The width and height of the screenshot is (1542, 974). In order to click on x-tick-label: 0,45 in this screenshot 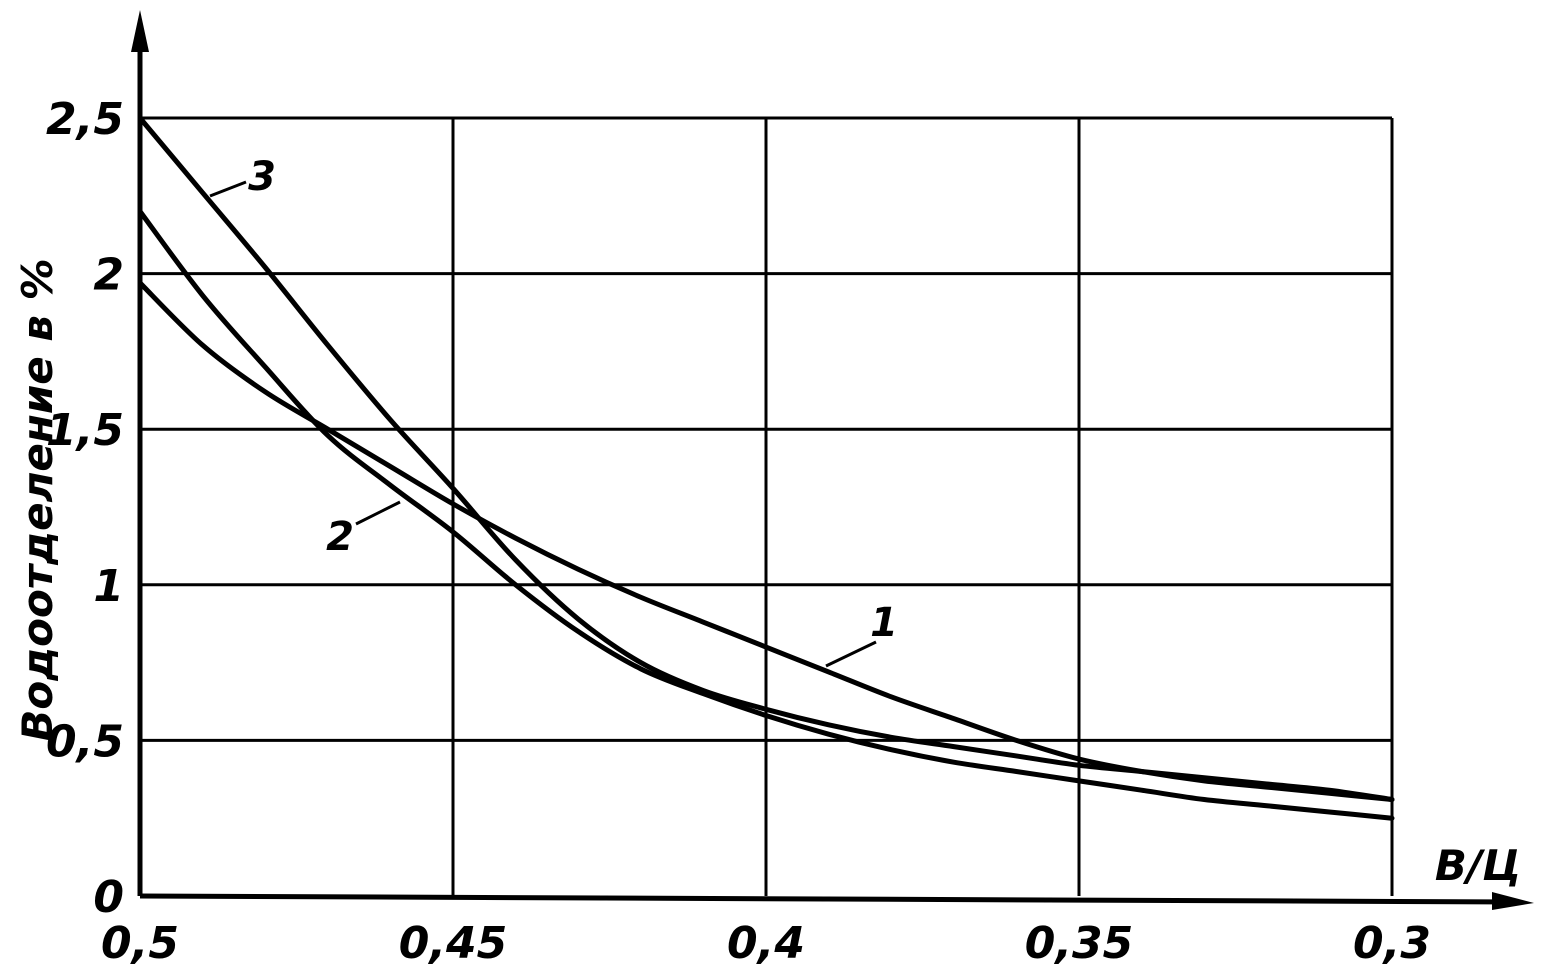, I will do `click(453, 943)`.